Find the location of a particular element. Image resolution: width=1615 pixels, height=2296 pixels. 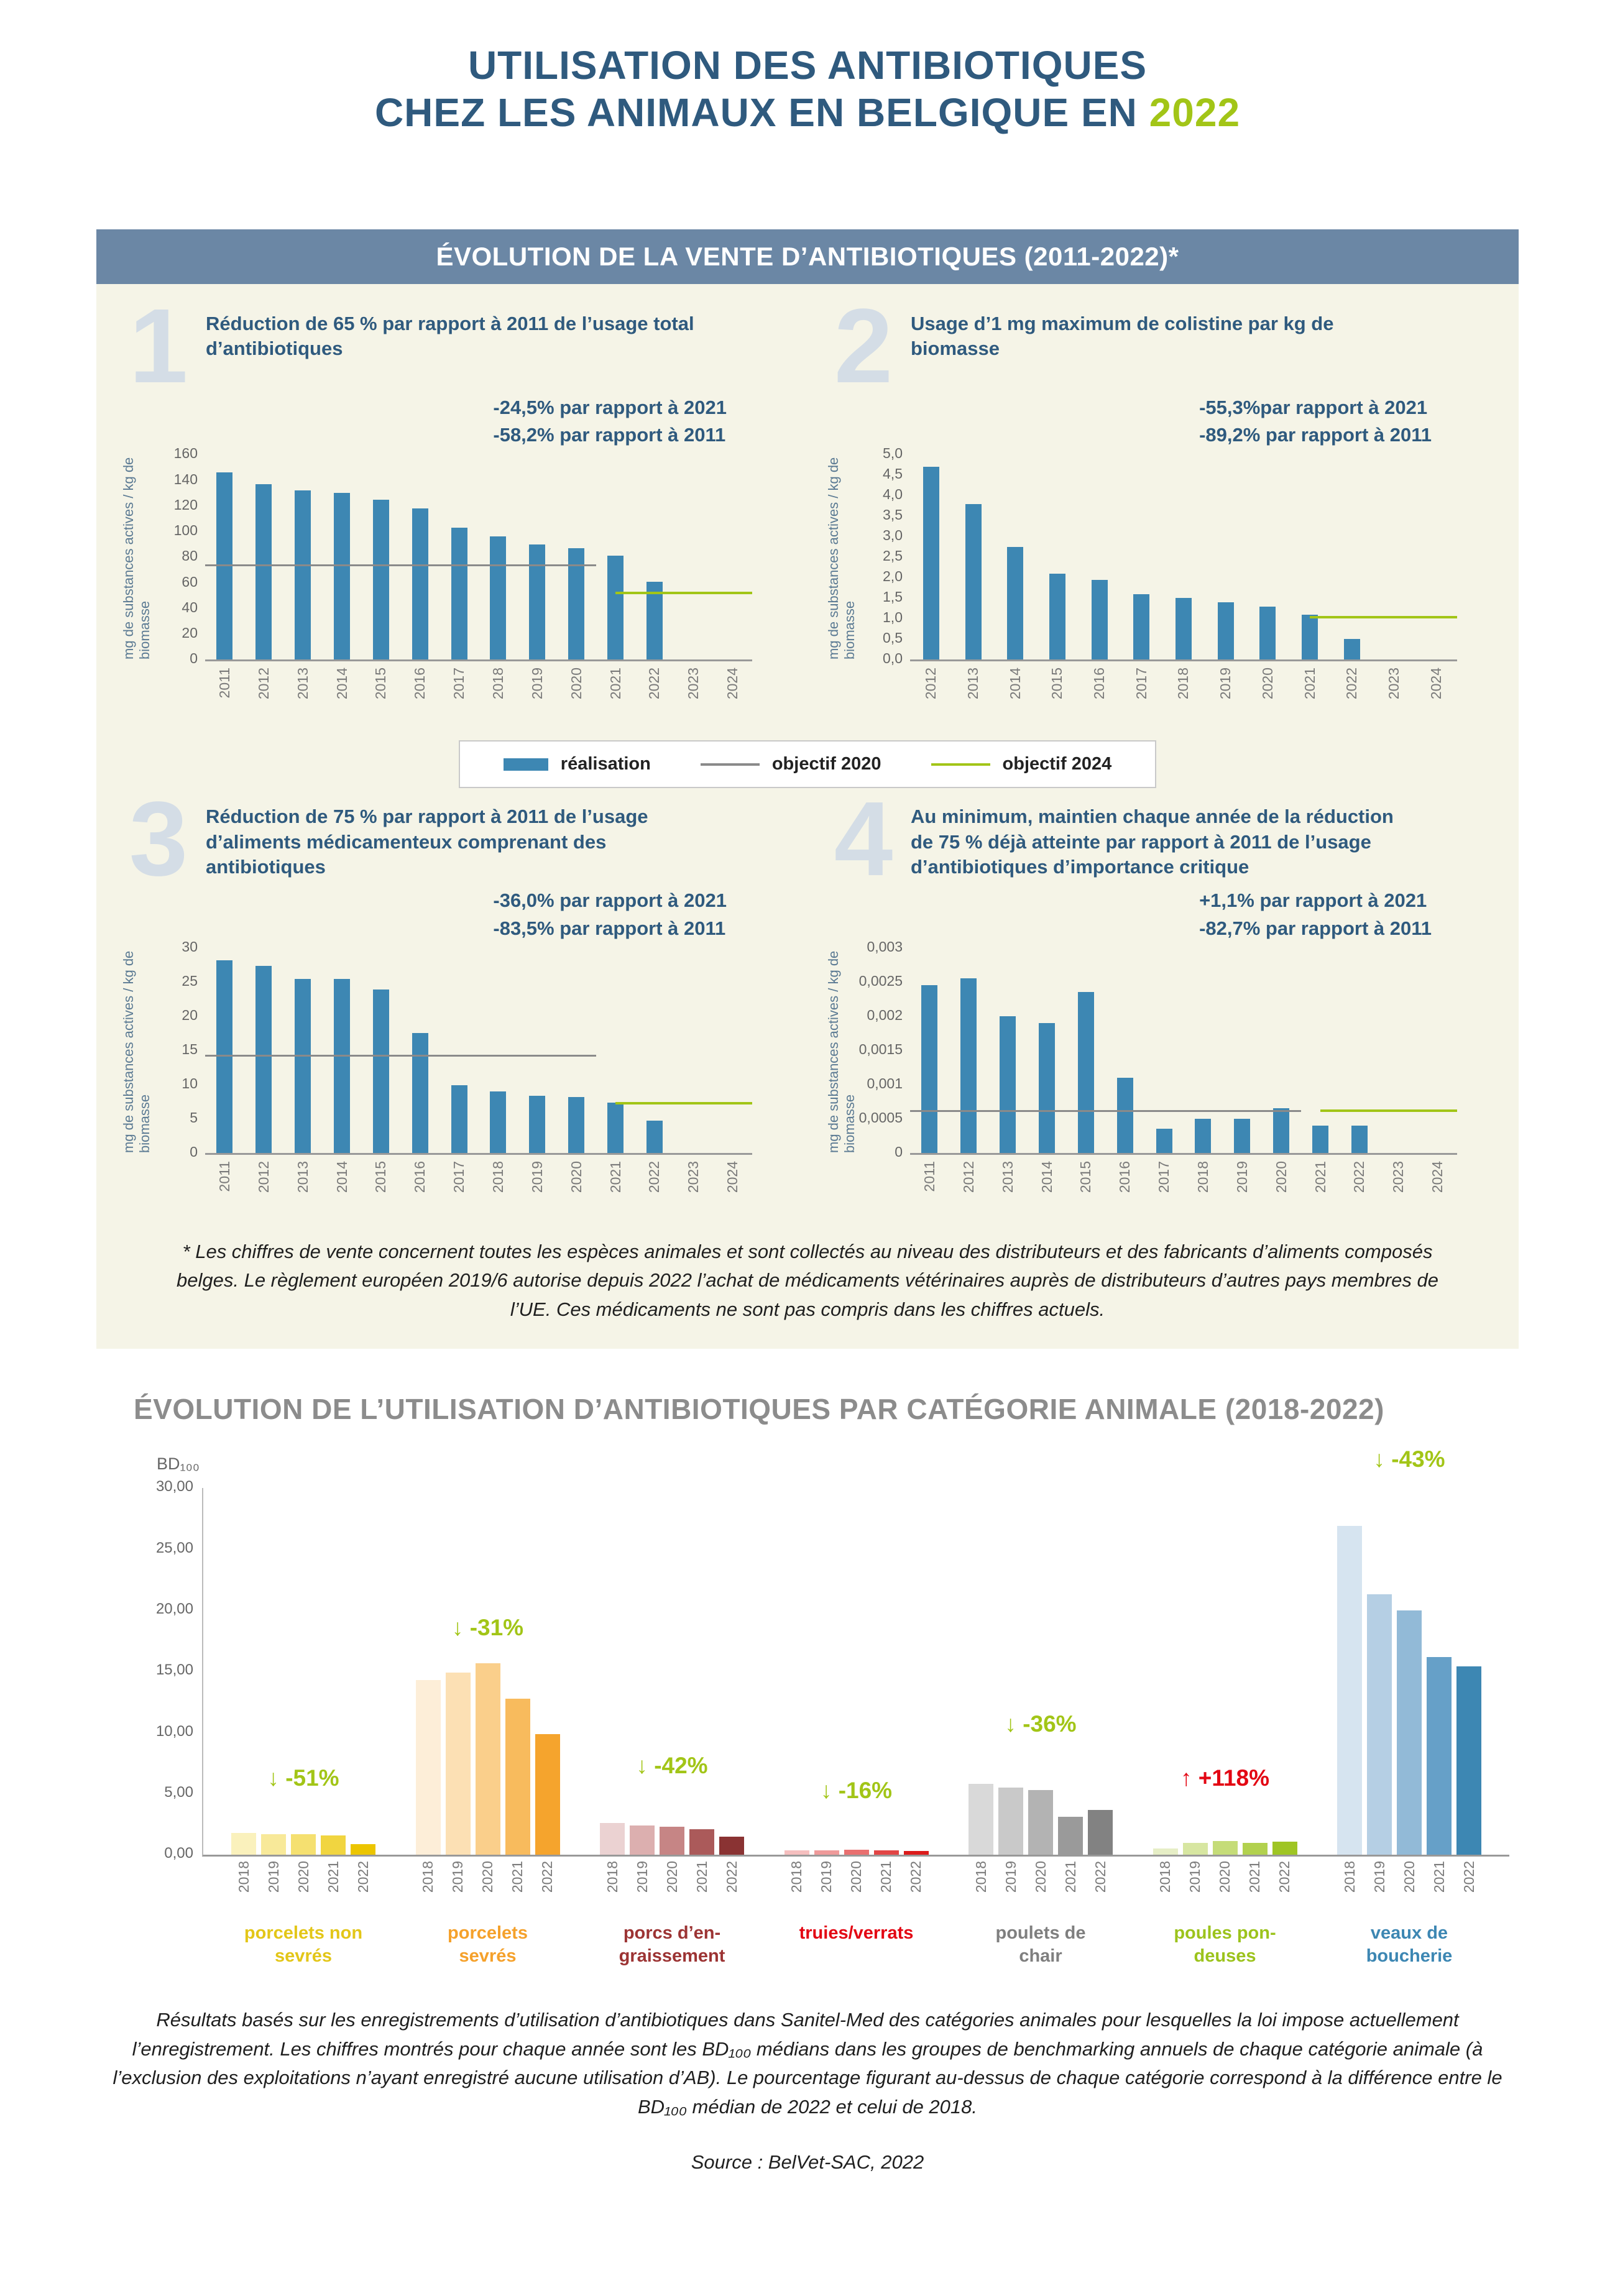

xl: 2017 is located at coordinates (1141, 694).